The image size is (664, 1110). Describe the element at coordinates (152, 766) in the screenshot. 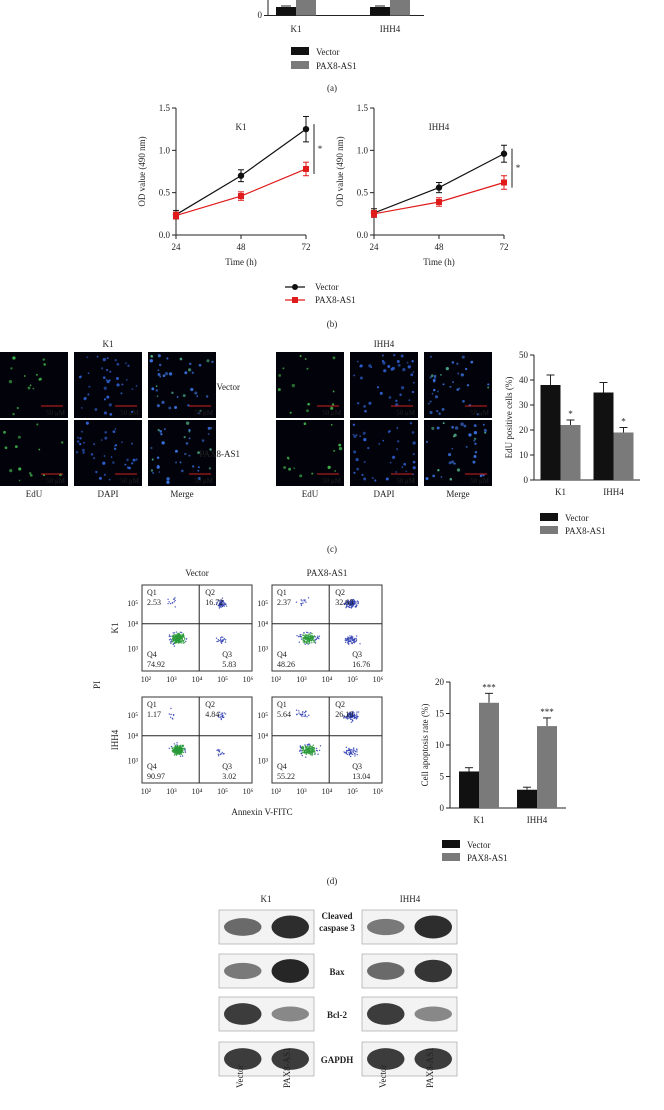

I see `flow-plot-3-q4-name: Q4` at that location.